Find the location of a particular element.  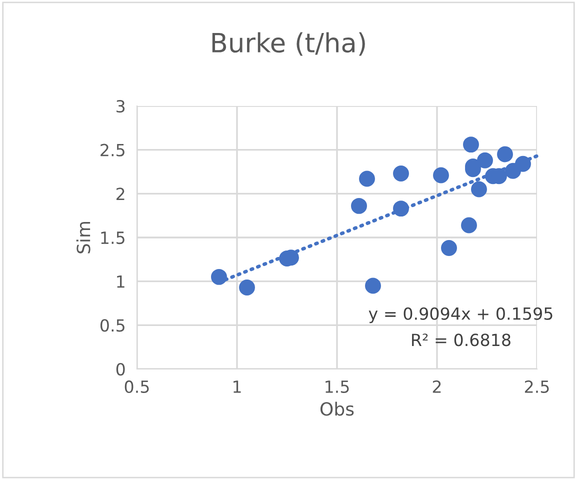

annotation: y = 0.9094x + 0.1595 is located at coordinates (460, 315).